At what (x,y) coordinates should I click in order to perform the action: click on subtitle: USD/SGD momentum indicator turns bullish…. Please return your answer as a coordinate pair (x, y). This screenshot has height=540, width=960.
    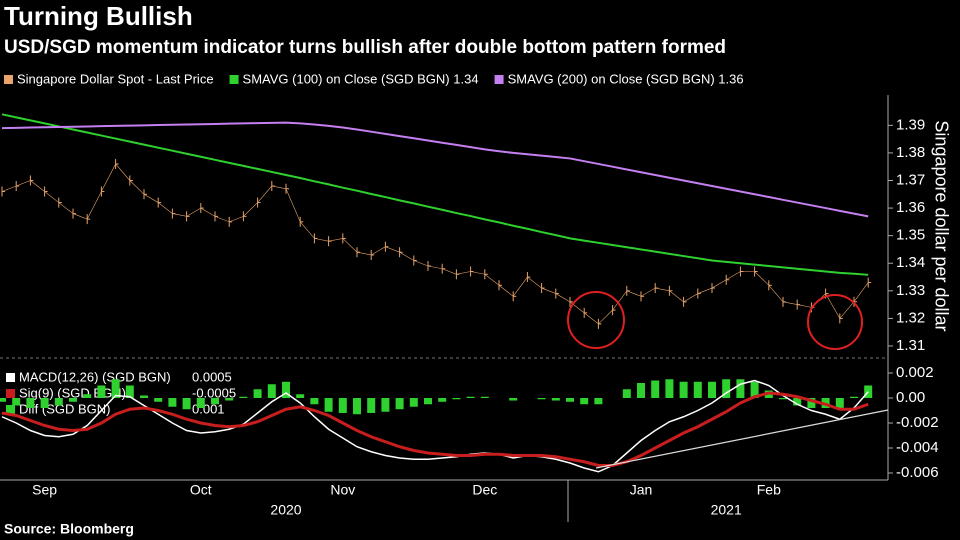
    Looking at the image, I should click on (365, 47).